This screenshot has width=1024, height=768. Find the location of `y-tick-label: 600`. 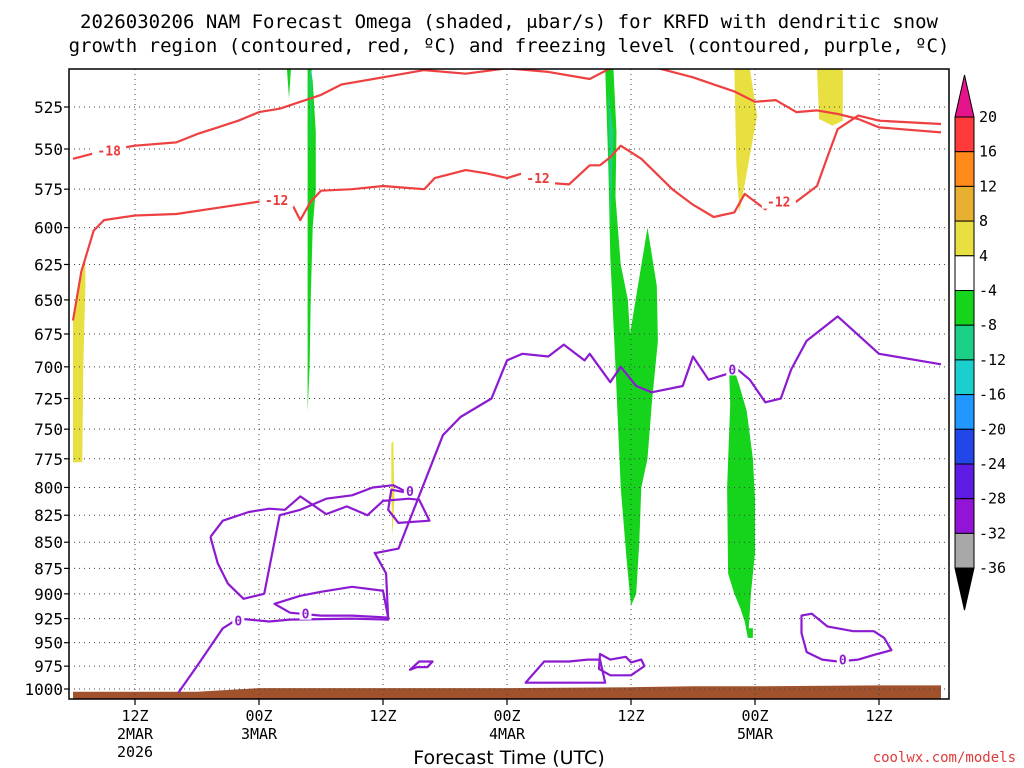

y-tick-label: 600 is located at coordinates (48, 228).